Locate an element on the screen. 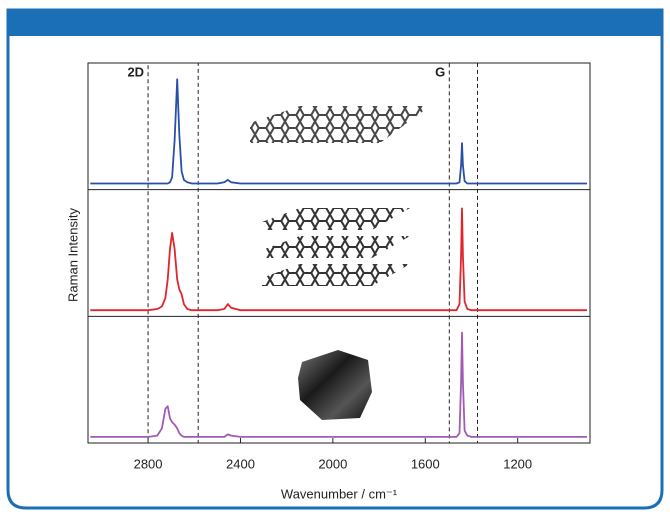 Image resolution: width=670 pixels, height=516 pixels. x-tick-label: 1200 is located at coordinates (517, 463).